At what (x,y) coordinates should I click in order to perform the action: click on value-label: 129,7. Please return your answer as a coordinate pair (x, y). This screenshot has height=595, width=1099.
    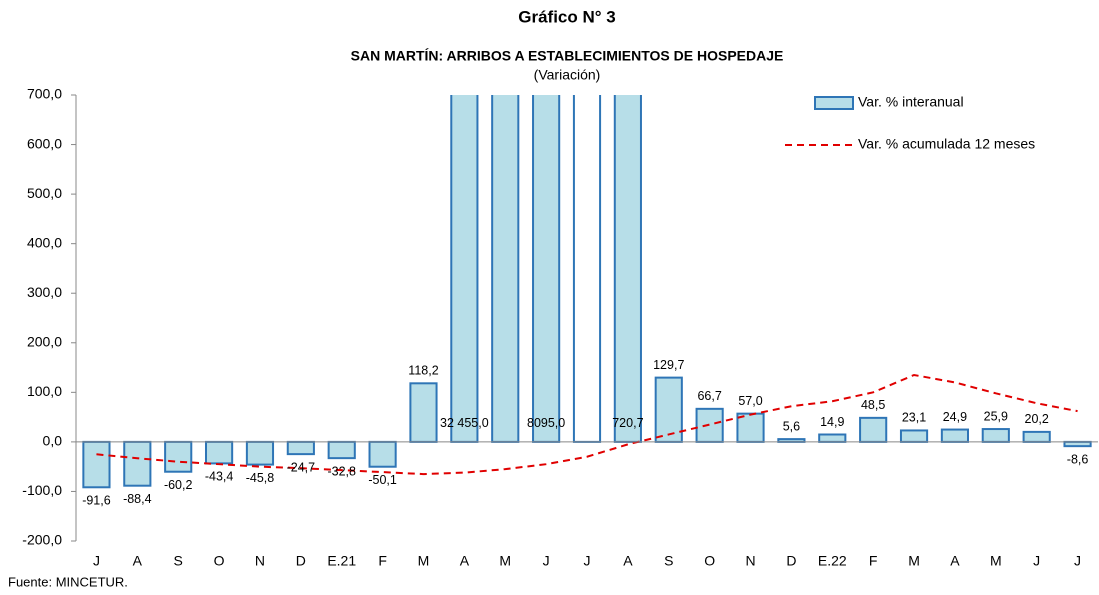
    Looking at the image, I should click on (668, 365).